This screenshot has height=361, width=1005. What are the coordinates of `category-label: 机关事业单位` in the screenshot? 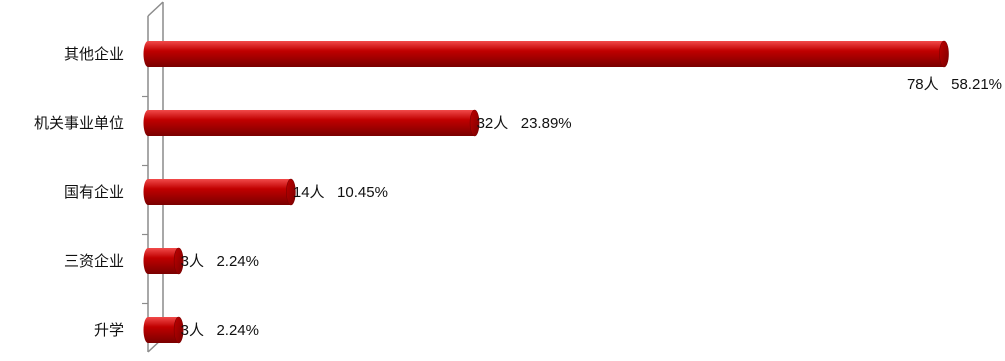 It's located at (79, 123).